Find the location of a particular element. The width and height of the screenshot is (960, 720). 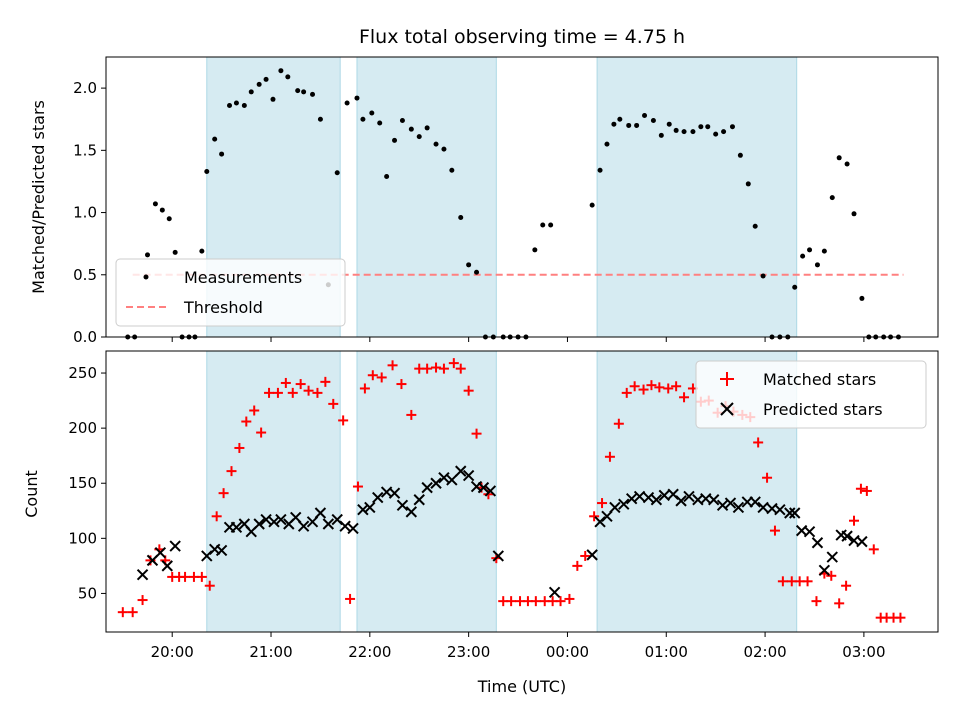

top-y-tick-label: 2.0 is located at coordinates (85, 88).